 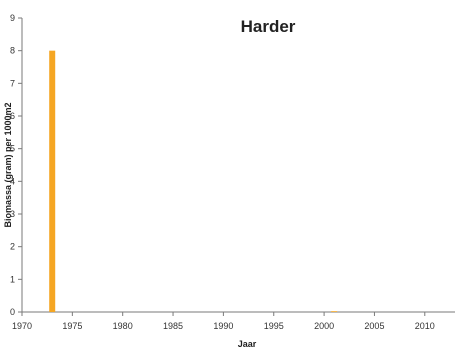 What do you see at coordinates (12, 149) in the screenshot?
I see `y-tick-label: 5` at bounding box center [12, 149].